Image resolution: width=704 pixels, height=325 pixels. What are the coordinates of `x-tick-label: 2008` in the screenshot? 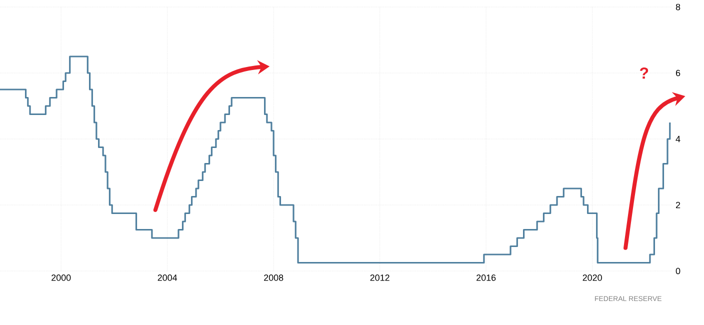 It's located at (274, 277).